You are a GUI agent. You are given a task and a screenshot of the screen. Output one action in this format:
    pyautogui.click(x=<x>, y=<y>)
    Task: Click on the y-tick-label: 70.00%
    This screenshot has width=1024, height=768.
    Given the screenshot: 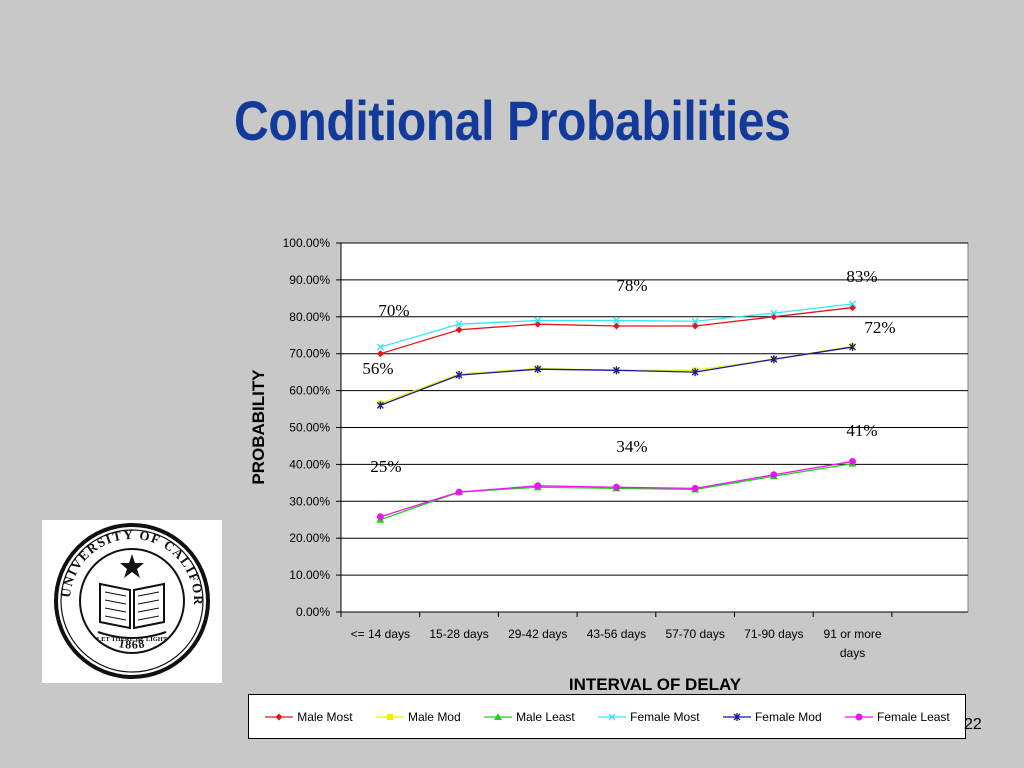 What is the action you would take?
    pyautogui.click(x=309, y=354)
    